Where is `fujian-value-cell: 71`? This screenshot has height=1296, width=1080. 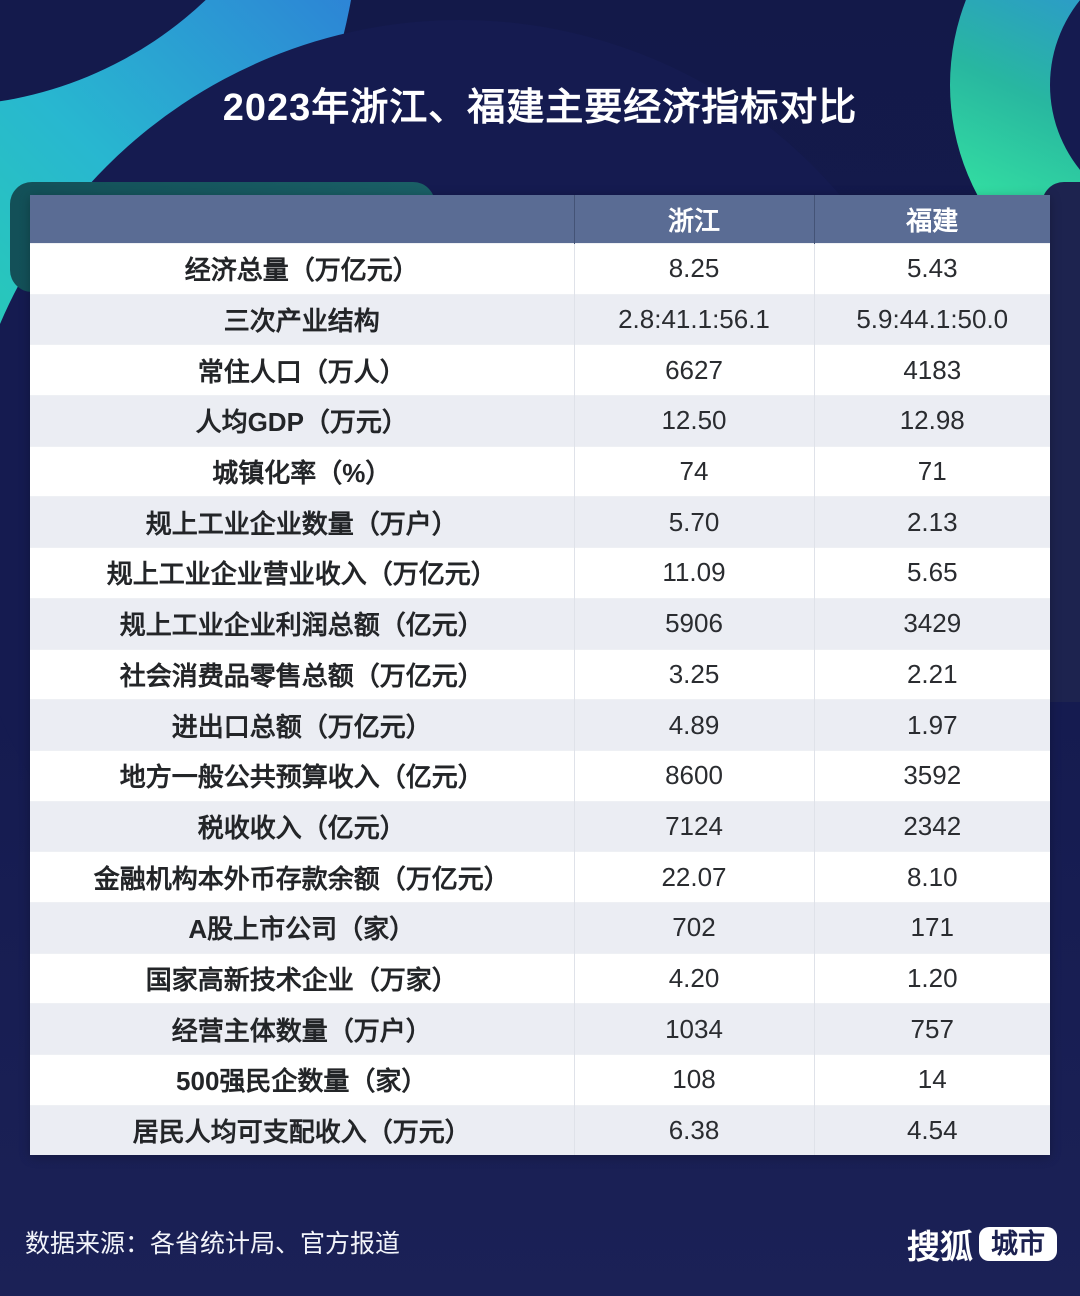
fujian-value-cell: 71 is located at coordinates (931, 471).